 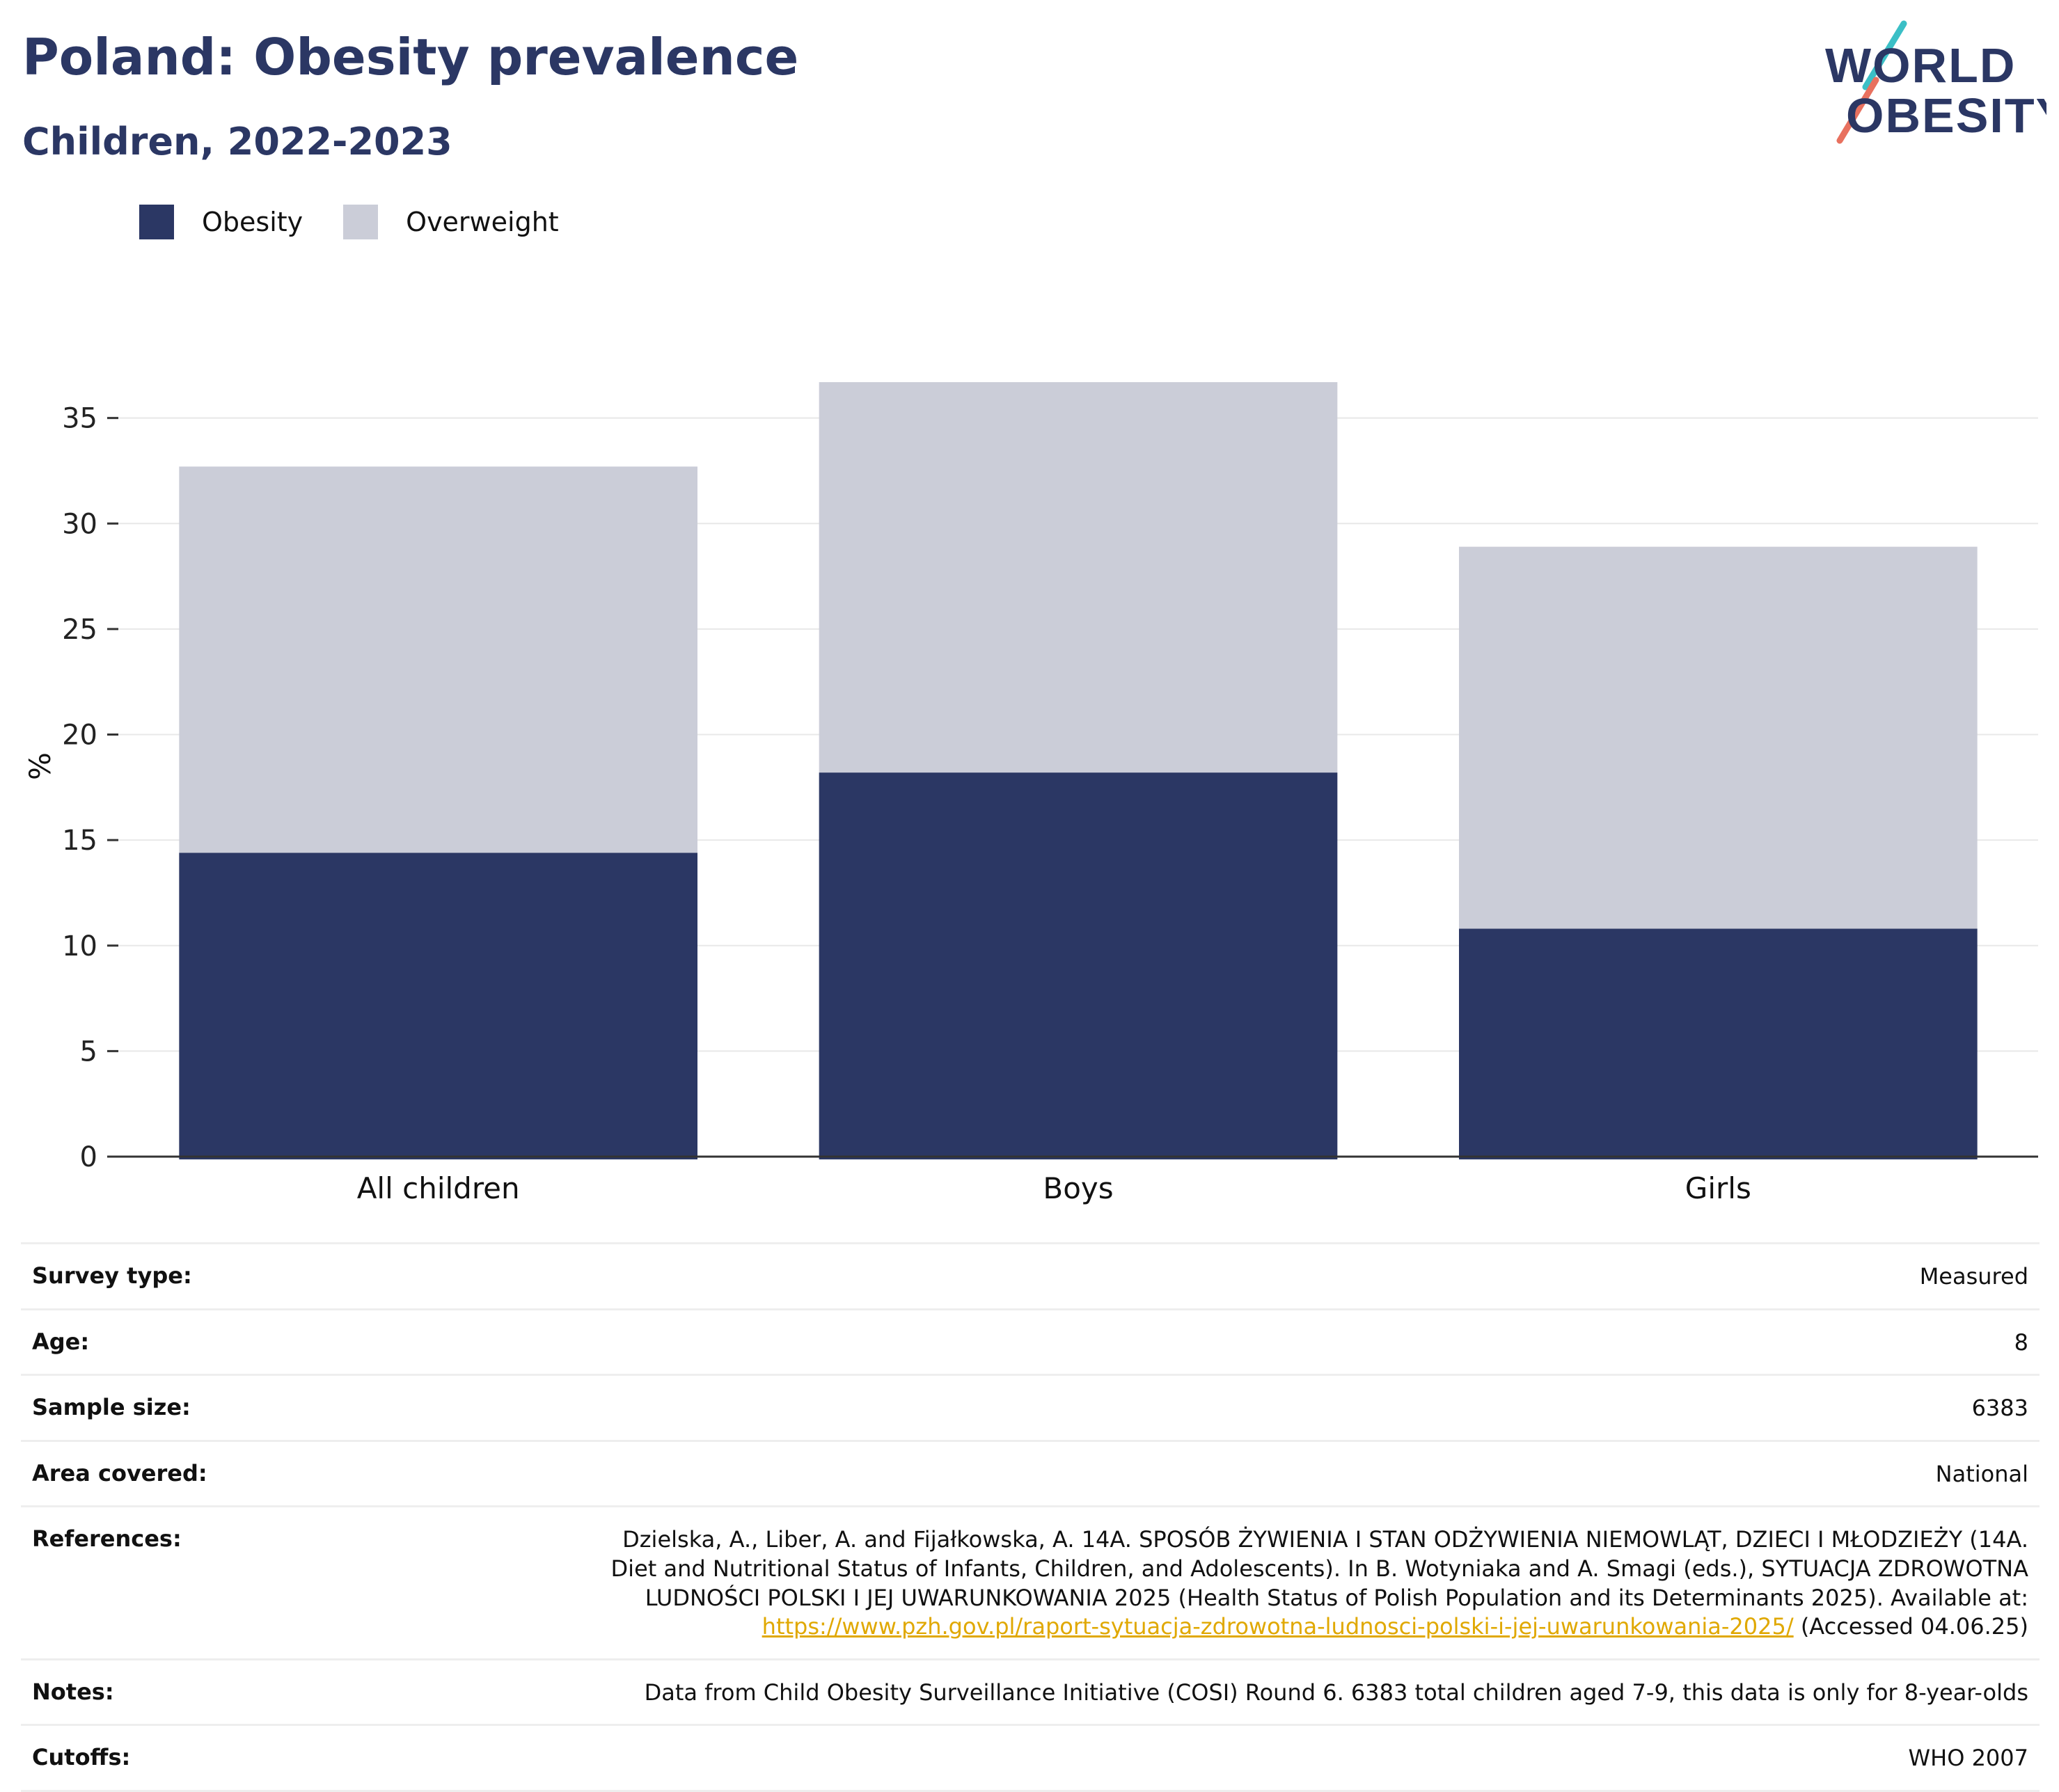 I want to click on bar-obesity-boys, so click(x=1078, y=965).